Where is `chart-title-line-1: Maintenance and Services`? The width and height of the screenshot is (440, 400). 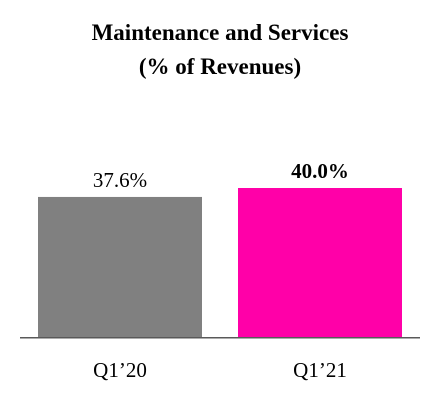
chart-title-line-1: Maintenance and Services is located at coordinates (220, 32).